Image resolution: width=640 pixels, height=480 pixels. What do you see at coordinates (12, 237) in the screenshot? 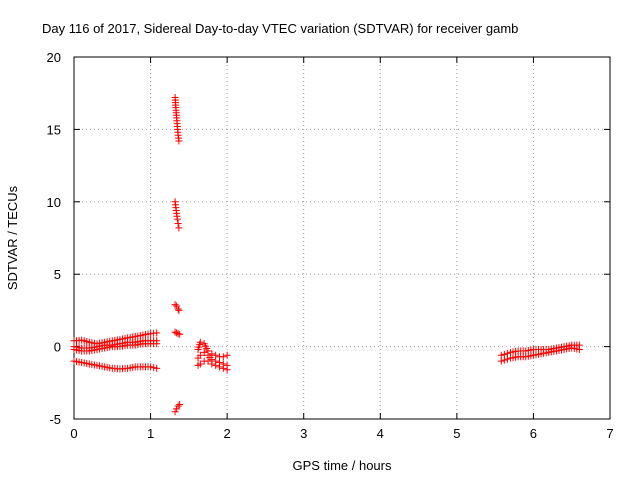
I see `y-axis-label: SDTVAR / TECUs` at bounding box center [12, 237].